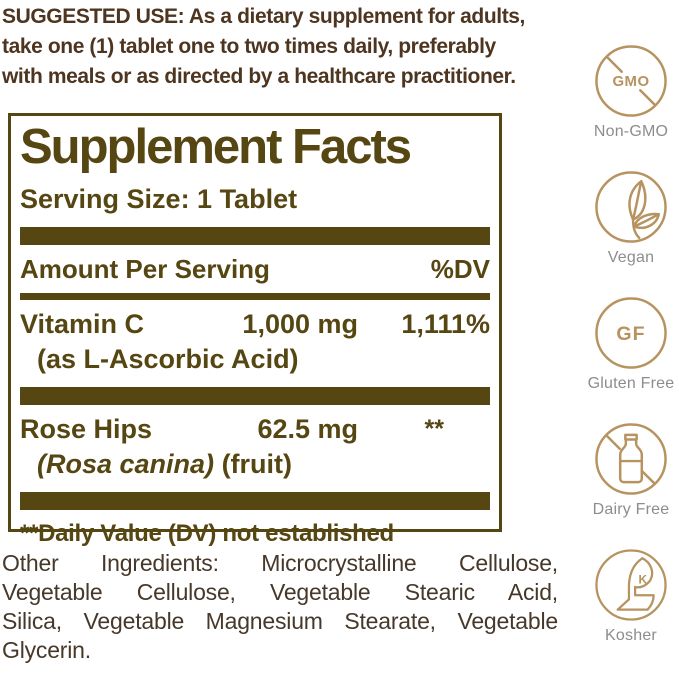 The image size is (679, 677). I want to click on nutrient-row-rose-hips: Rose Hips 62.5 mg **, so click(255, 429).